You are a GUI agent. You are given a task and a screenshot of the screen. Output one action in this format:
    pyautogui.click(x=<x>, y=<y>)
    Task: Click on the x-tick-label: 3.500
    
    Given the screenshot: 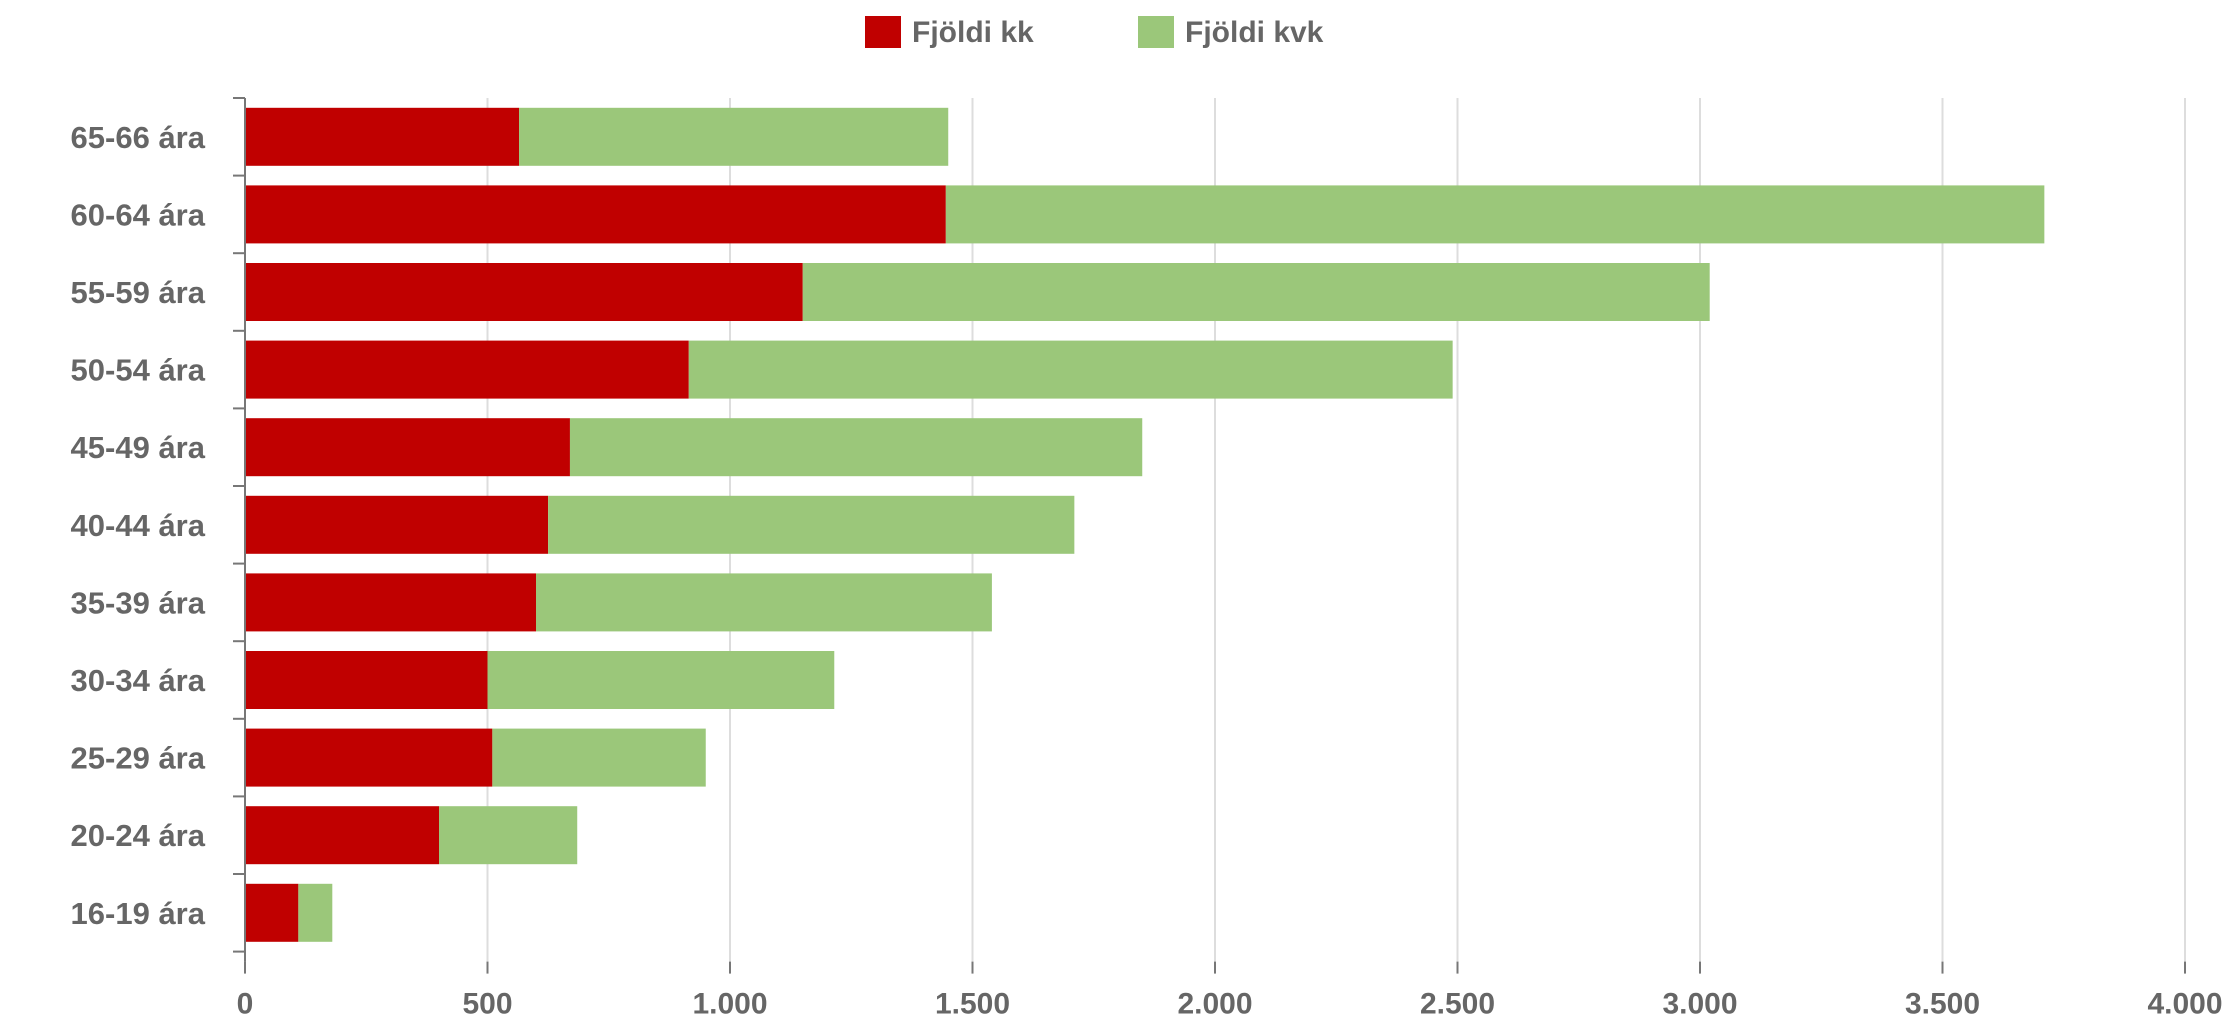 What is the action you would take?
    pyautogui.click(x=1942, y=1004)
    